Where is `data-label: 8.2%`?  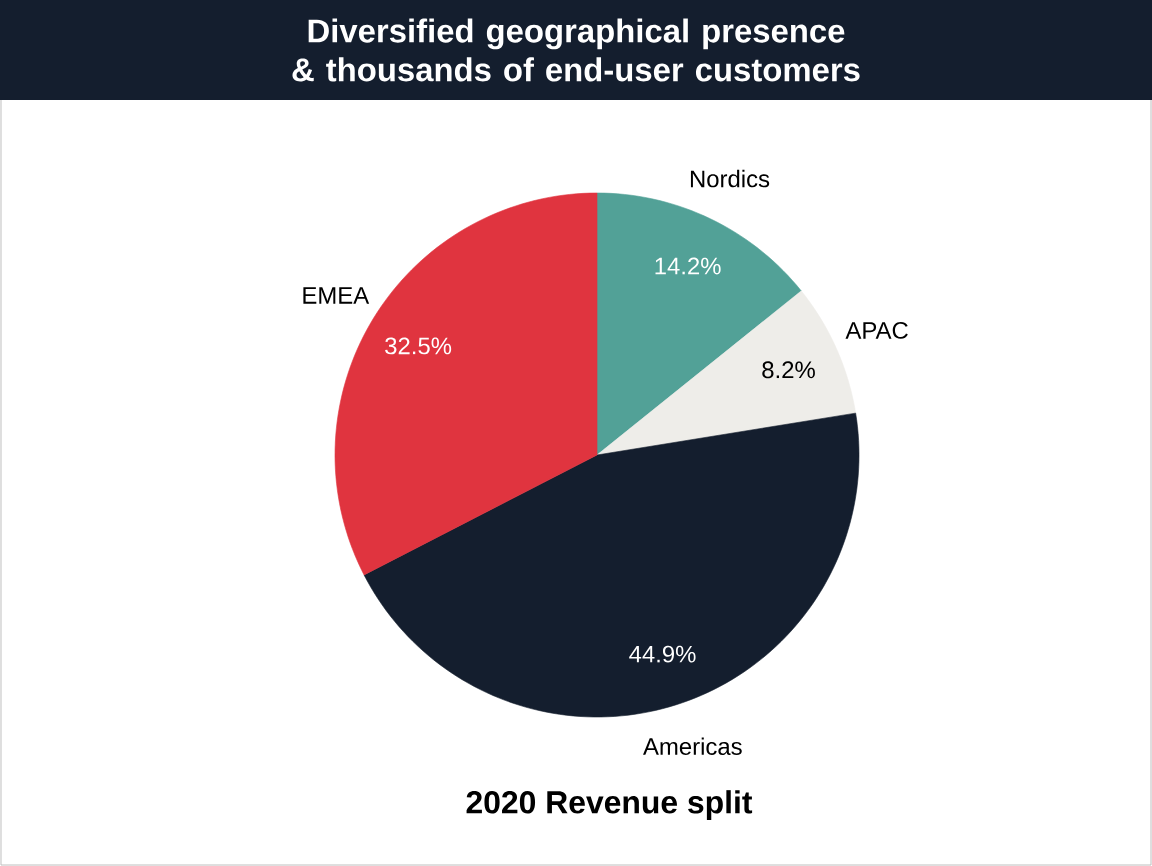 data-label: 8.2% is located at coordinates (788, 370).